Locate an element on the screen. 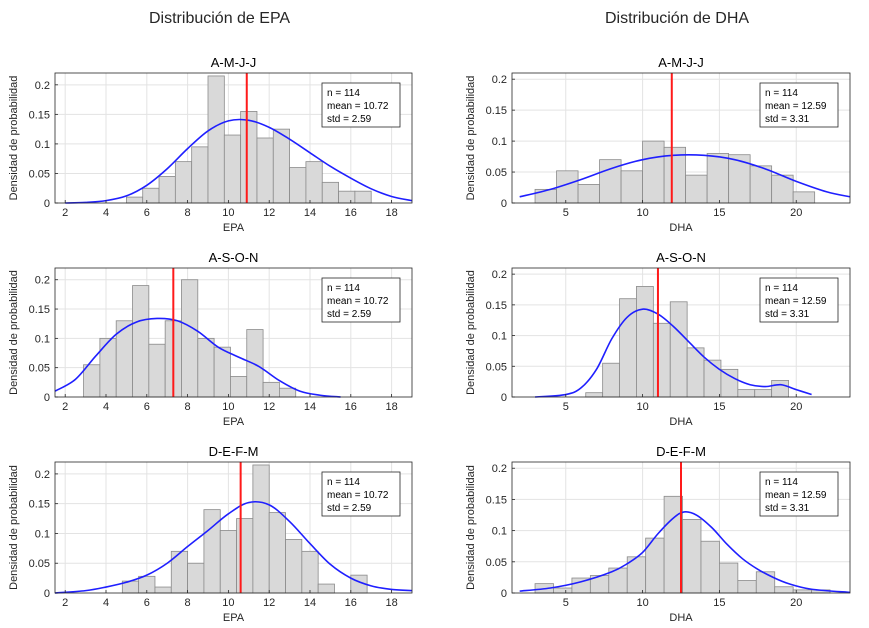  x-tick-label: 16 is located at coordinates (351, 603).